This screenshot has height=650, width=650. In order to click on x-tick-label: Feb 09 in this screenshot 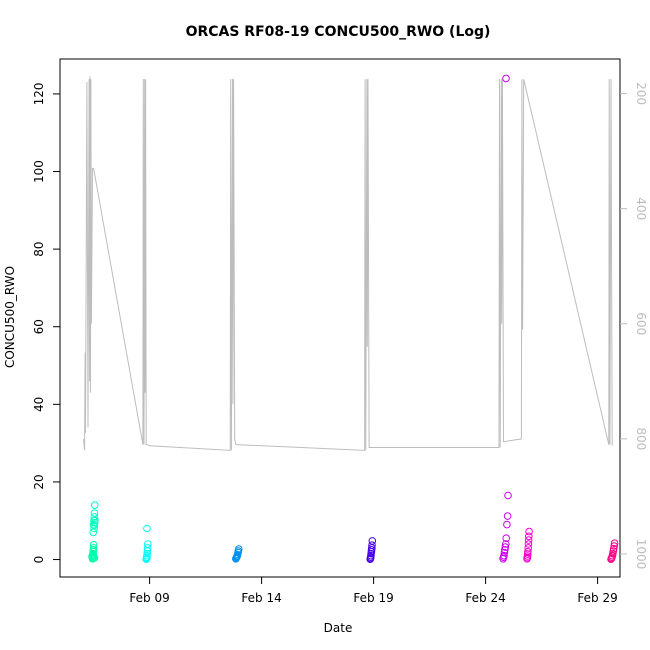, I will do `click(149, 598)`.